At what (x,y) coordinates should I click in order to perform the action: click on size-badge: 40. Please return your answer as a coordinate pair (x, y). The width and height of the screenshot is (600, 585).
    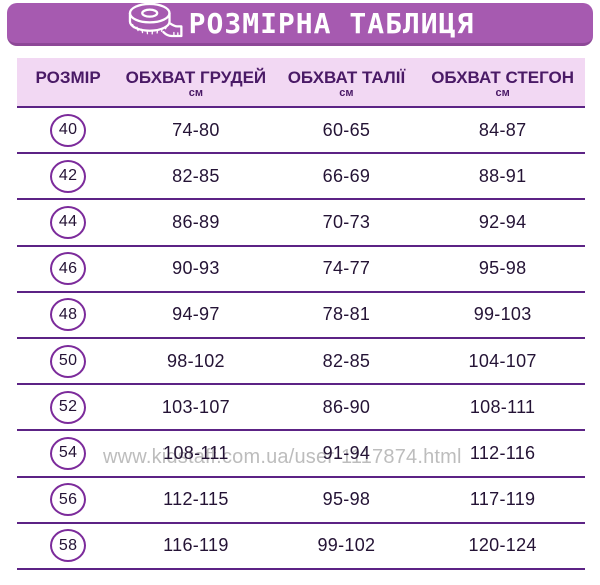
    Looking at the image, I should click on (68, 130).